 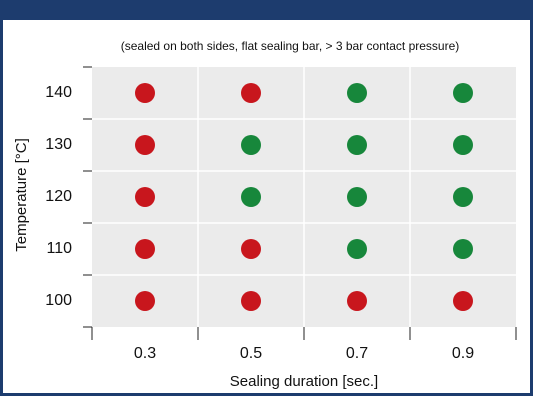 I want to click on x-tick-label: 0.7, so click(x=357, y=353).